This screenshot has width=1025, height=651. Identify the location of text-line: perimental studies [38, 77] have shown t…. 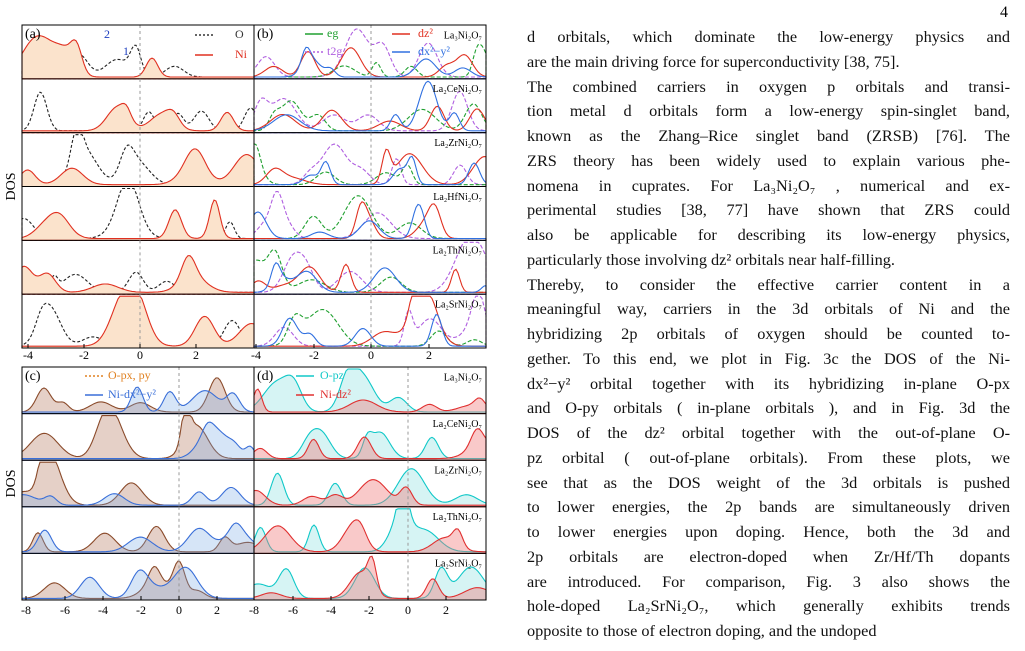
(768, 210).